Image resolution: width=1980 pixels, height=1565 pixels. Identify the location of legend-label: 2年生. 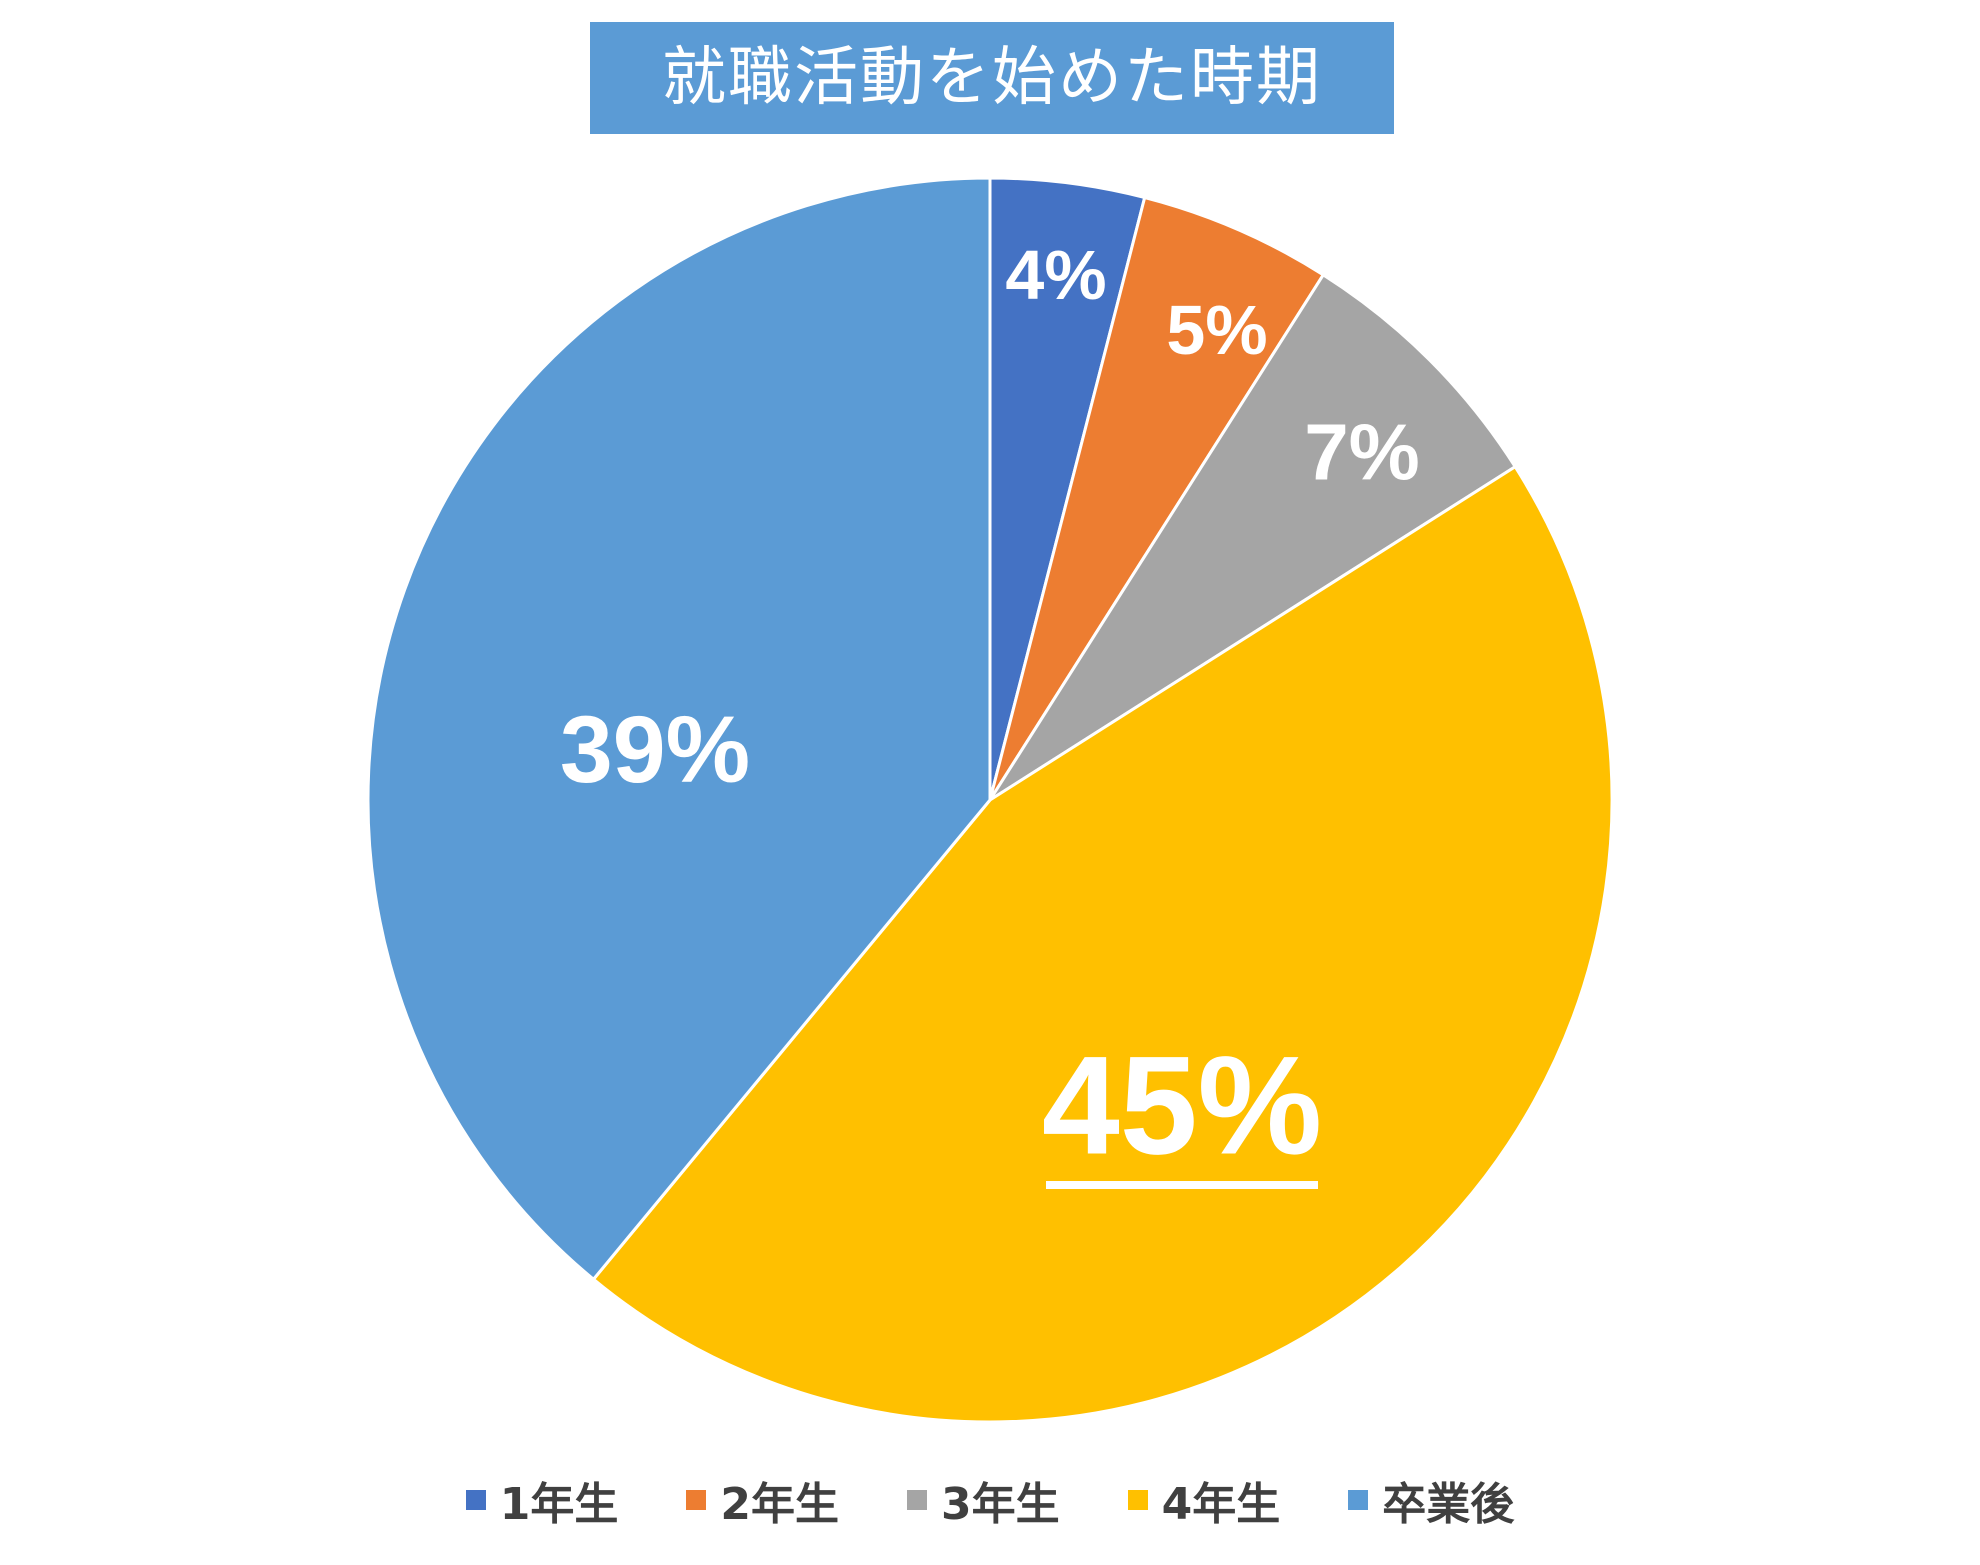
(779, 1504).